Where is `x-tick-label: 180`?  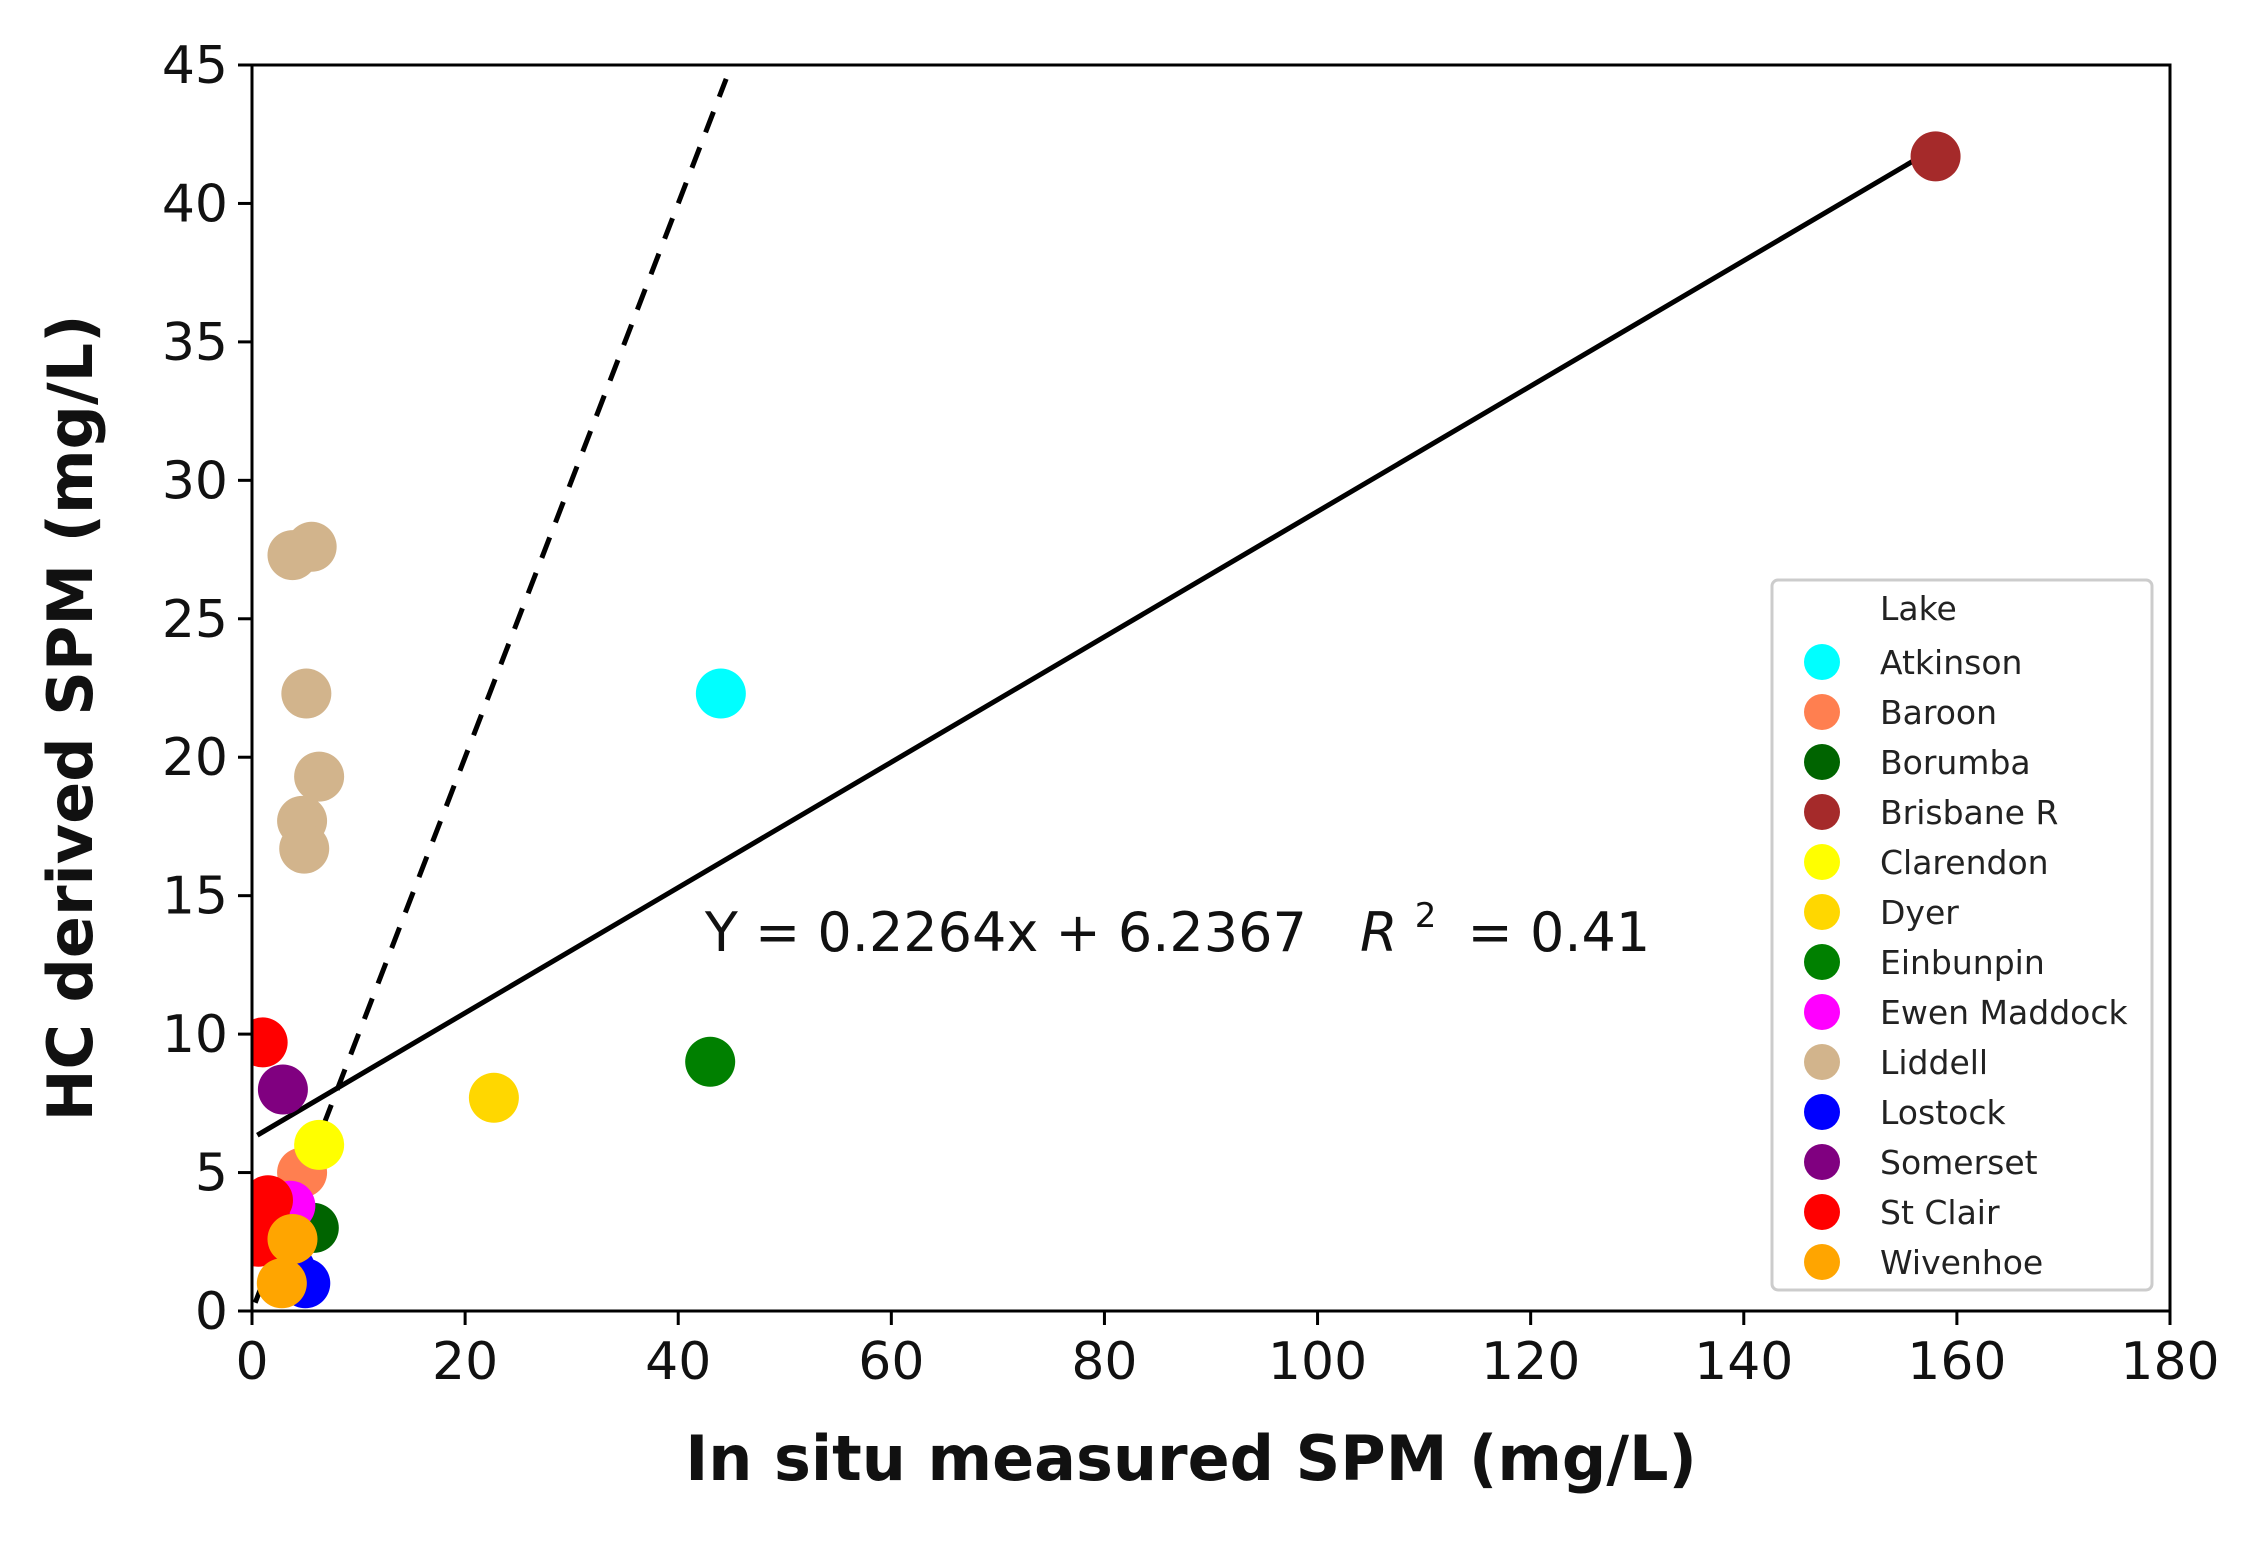 x-tick-label: 180 is located at coordinates (2169, 1362).